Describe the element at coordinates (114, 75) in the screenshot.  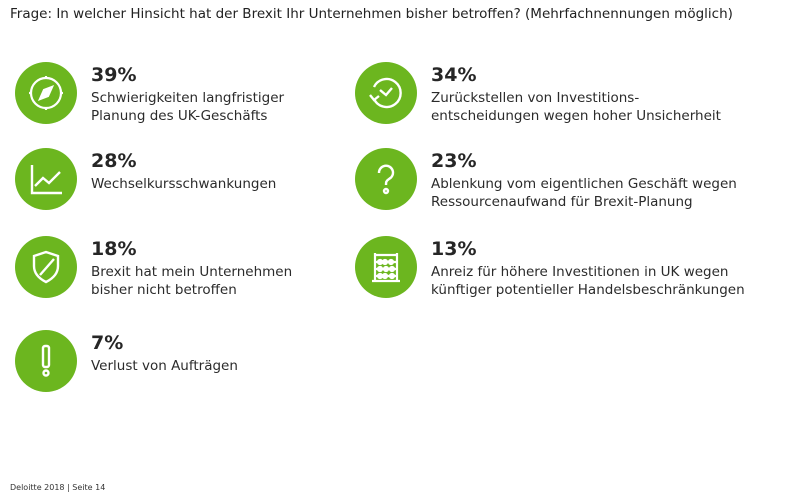
I see `percent-value: 39%` at that location.